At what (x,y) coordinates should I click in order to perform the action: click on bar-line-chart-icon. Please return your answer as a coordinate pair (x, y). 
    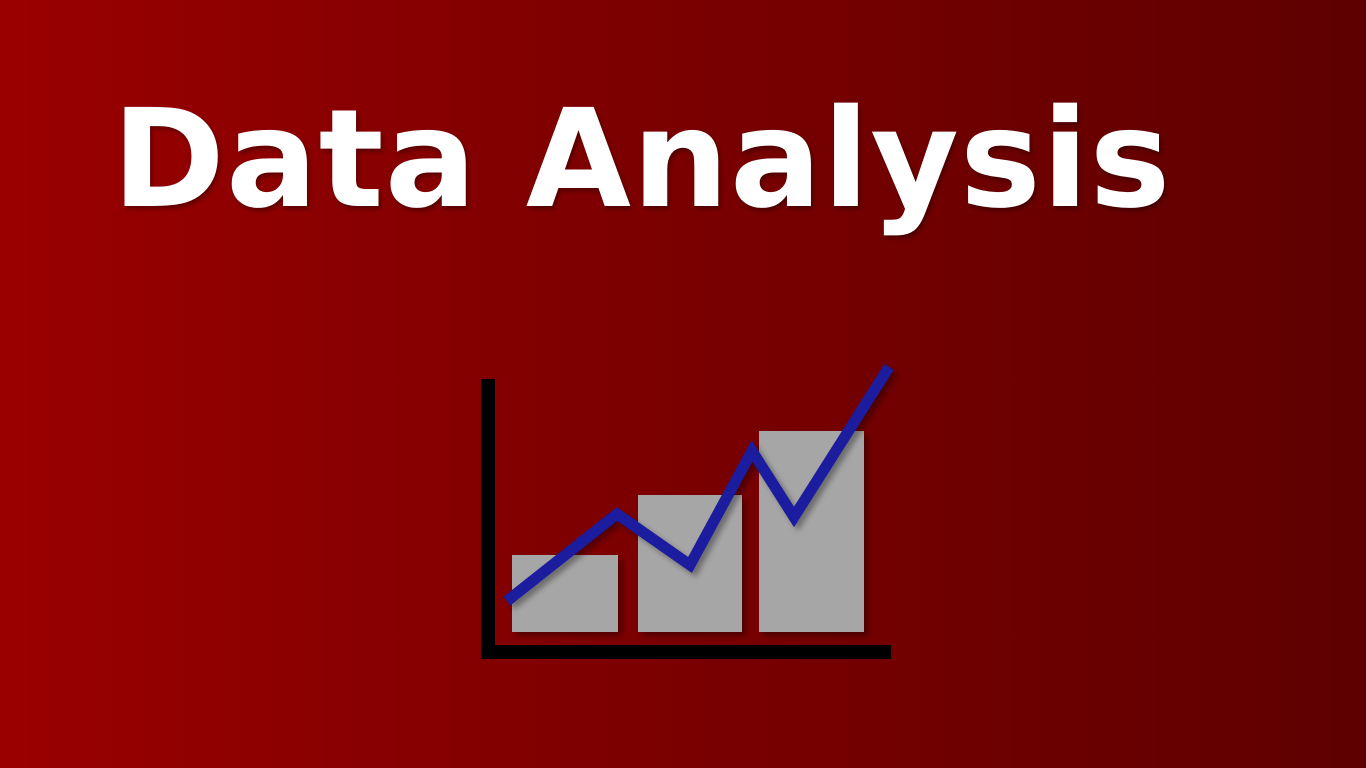
    Looking at the image, I should click on (687, 511).